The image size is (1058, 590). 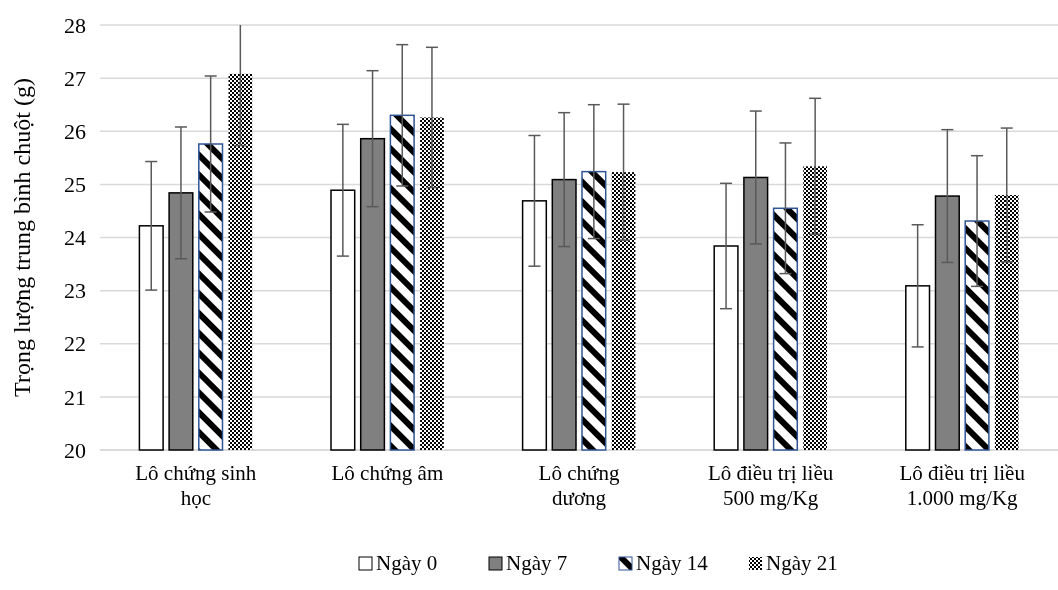 What do you see at coordinates (75, 78) in the screenshot?
I see `y-tick-label: 27` at bounding box center [75, 78].